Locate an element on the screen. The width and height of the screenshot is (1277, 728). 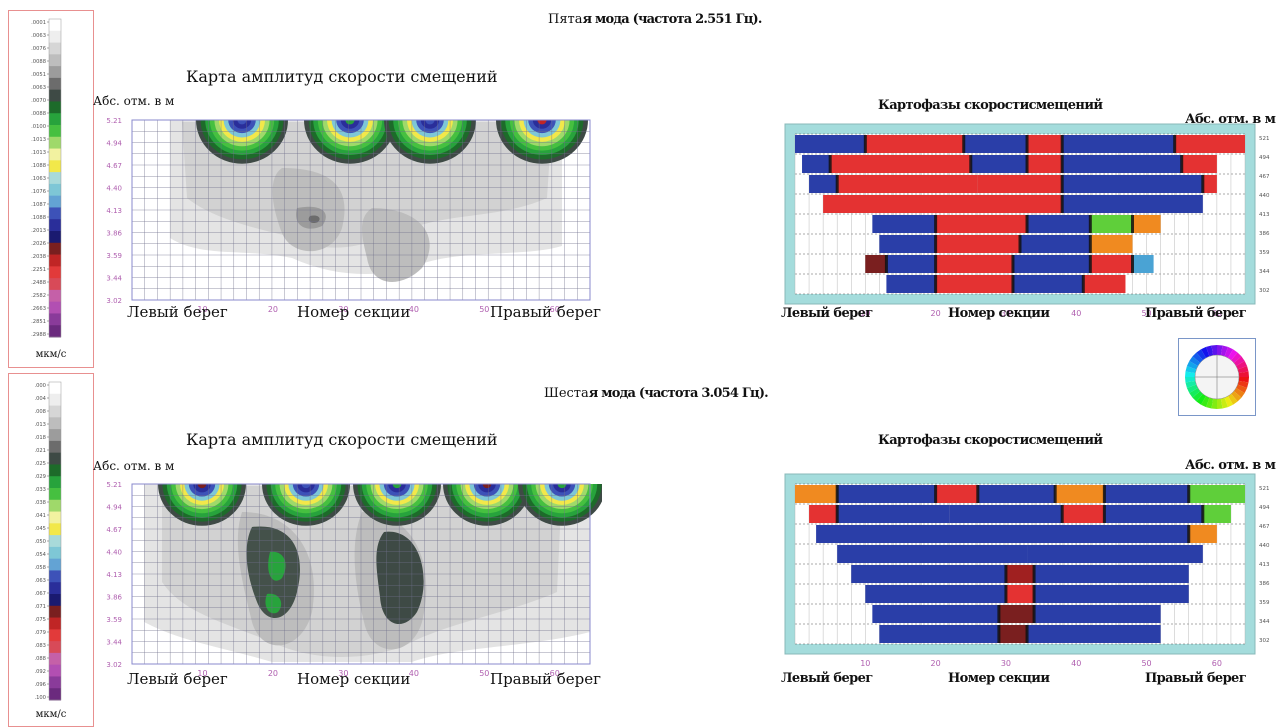
legend-tick-label: .033 is located at coordinates (40, 490).